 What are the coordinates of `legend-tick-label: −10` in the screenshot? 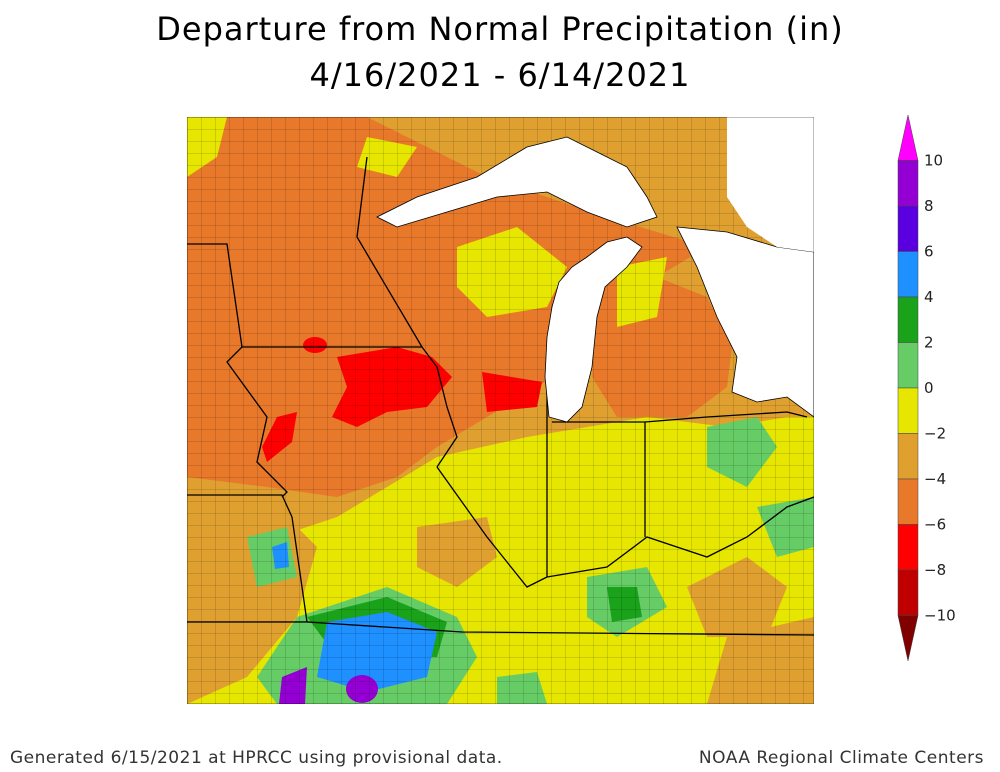 It's located at (940, 616).